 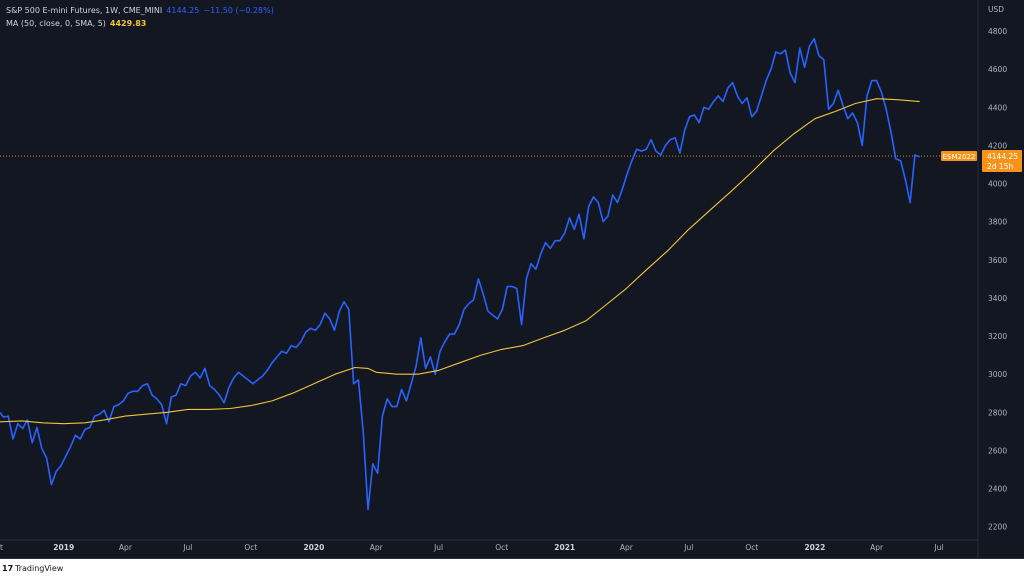 What do you see at coordinates (996, 9) in the screenshot?
I see `currency-label: USD` at bounding box center [996, 9].